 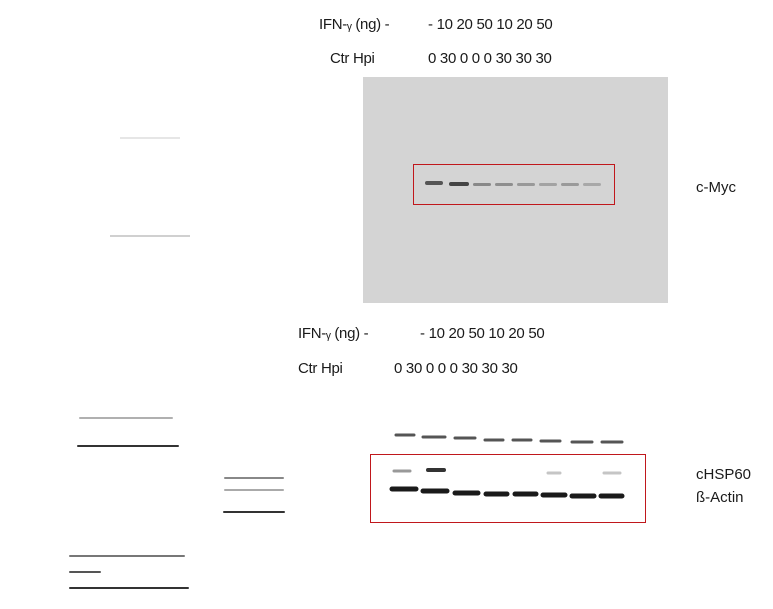 What do you see at coordinates (514, 184) in the screenshot?
I see `c-myc-highlight-box` at bounding box center [514, 184].